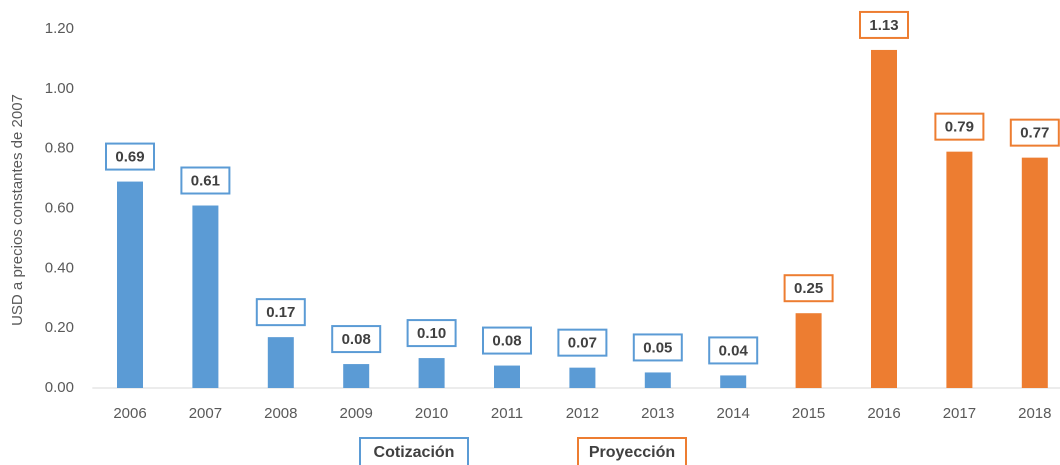 The height and width of the screenshot is (465, 1060). Describe the element at coordinates (59, 207) in the screenshot. I see `y-tick-label: 0.60` at that location.